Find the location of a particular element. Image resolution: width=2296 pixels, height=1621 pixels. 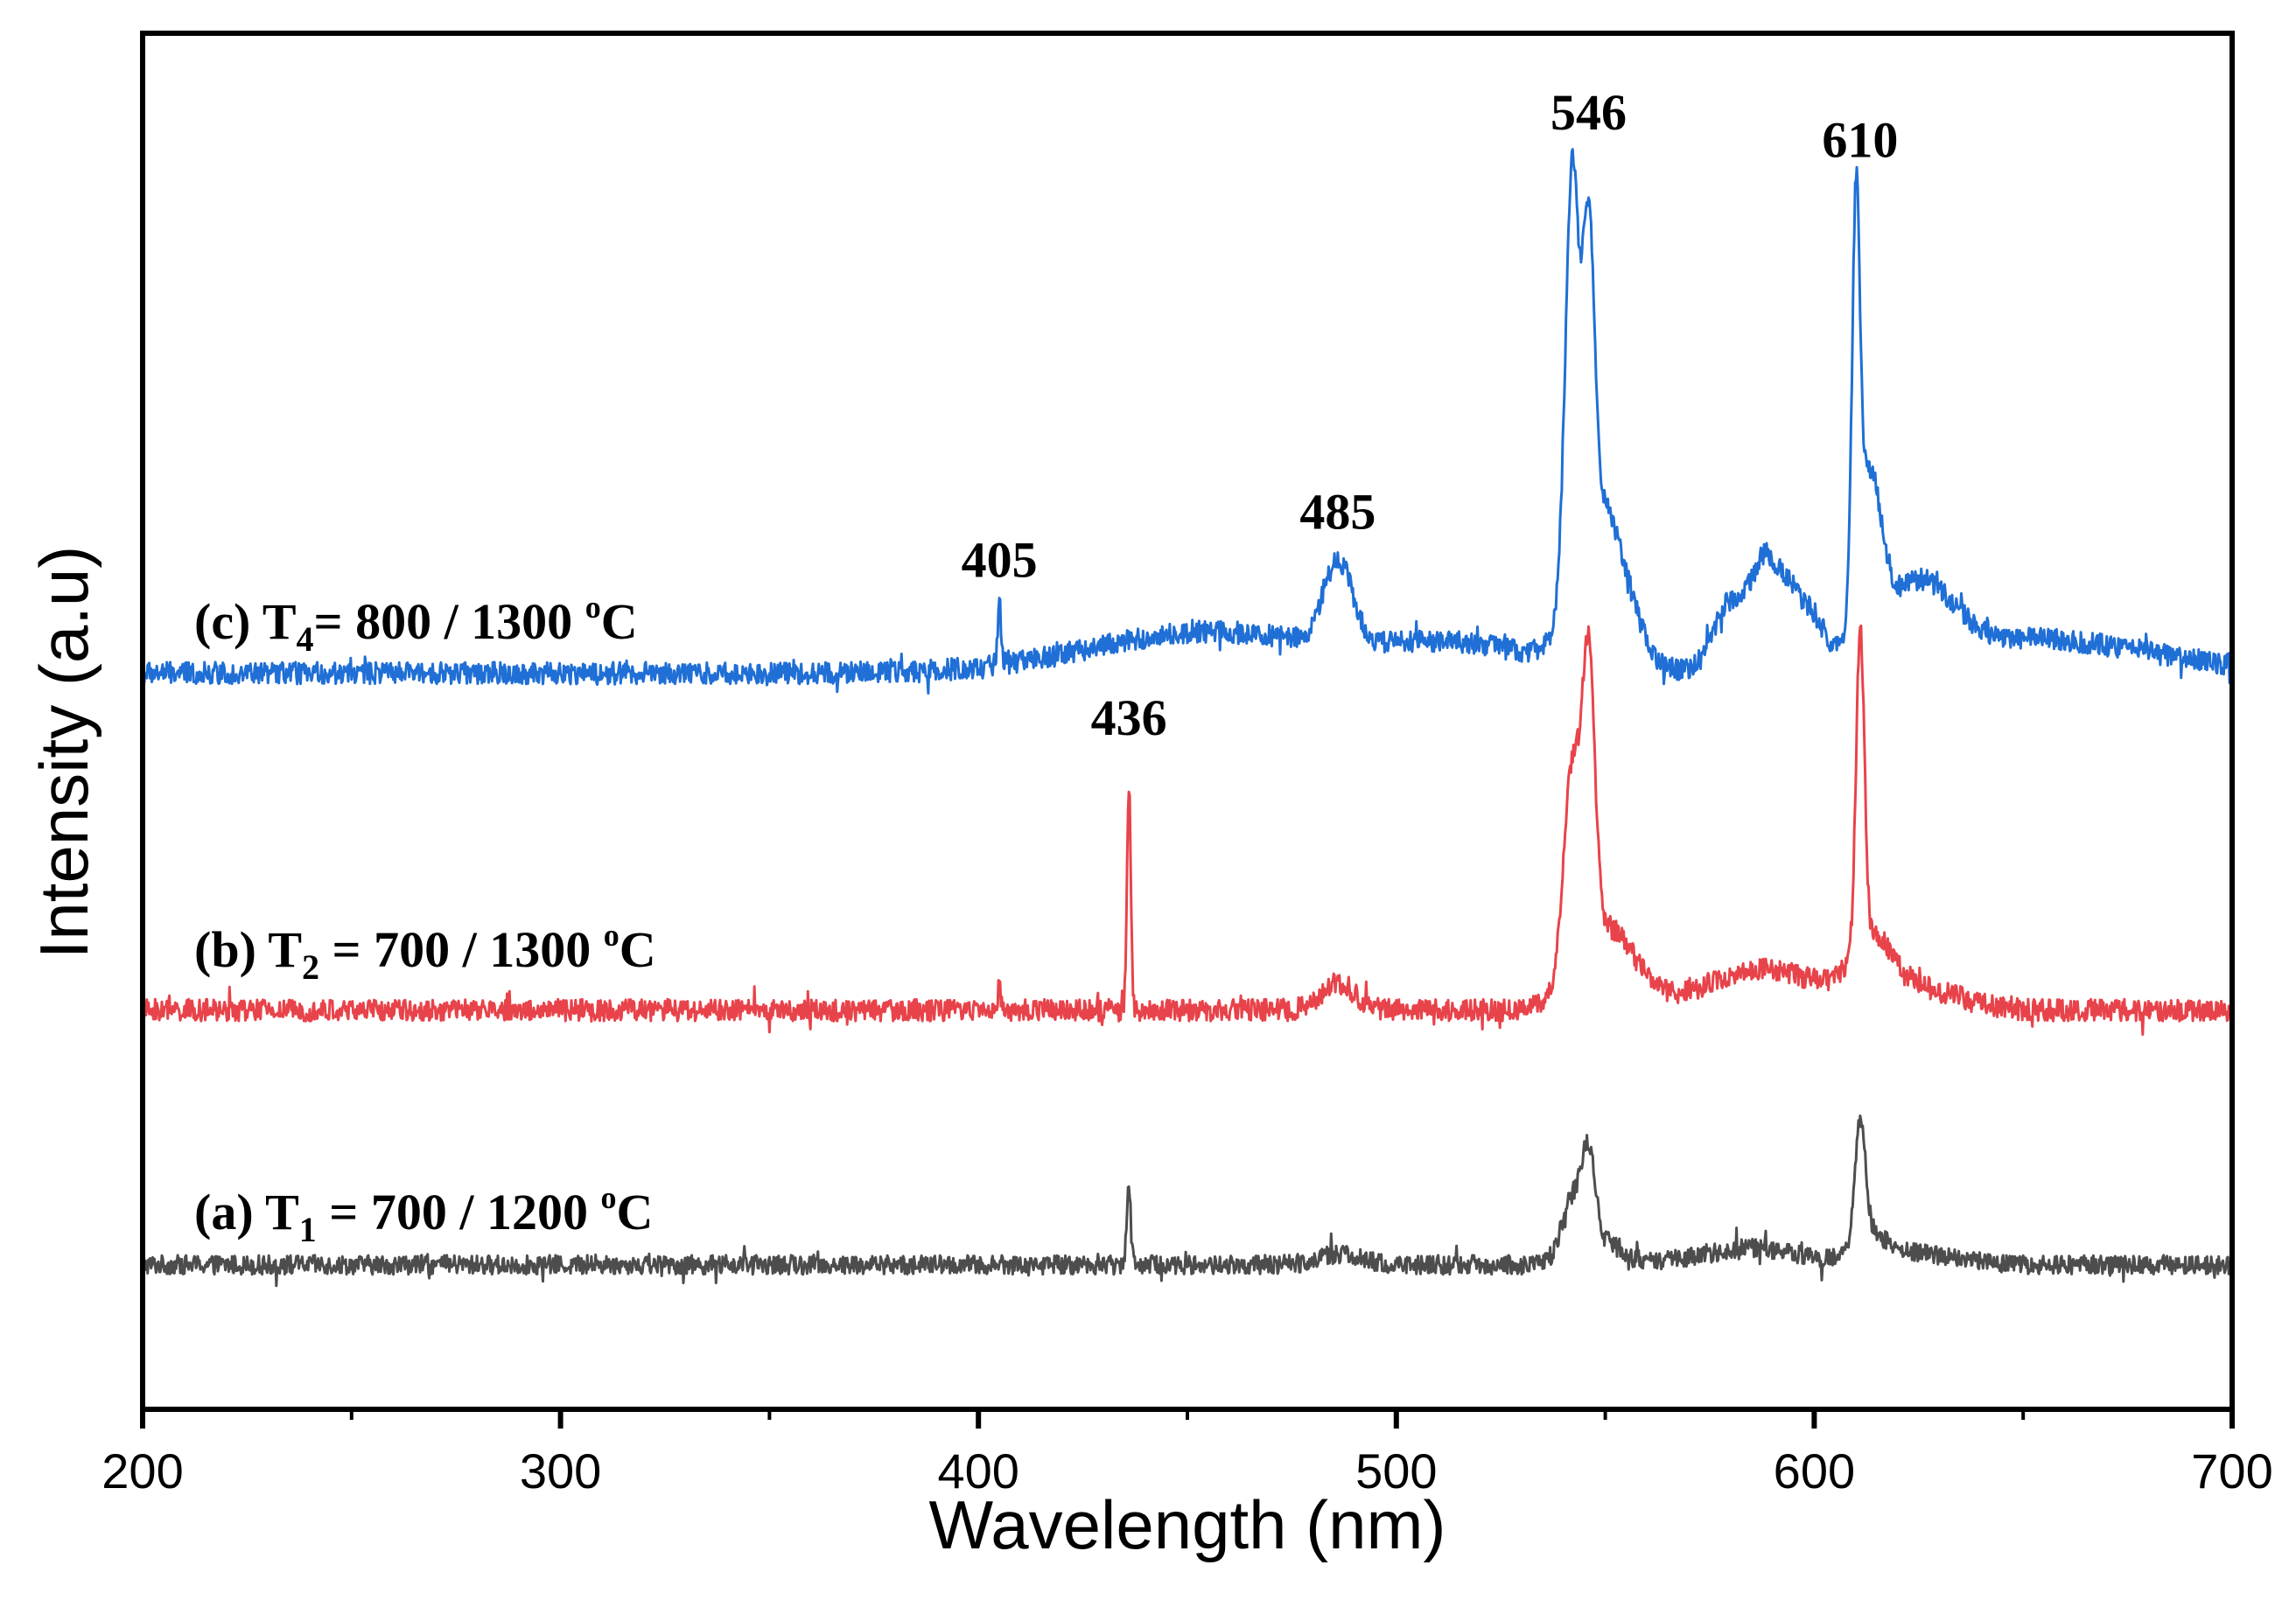

y-axis-label: Intensity (a.u) is located at coordinates (63, 753).